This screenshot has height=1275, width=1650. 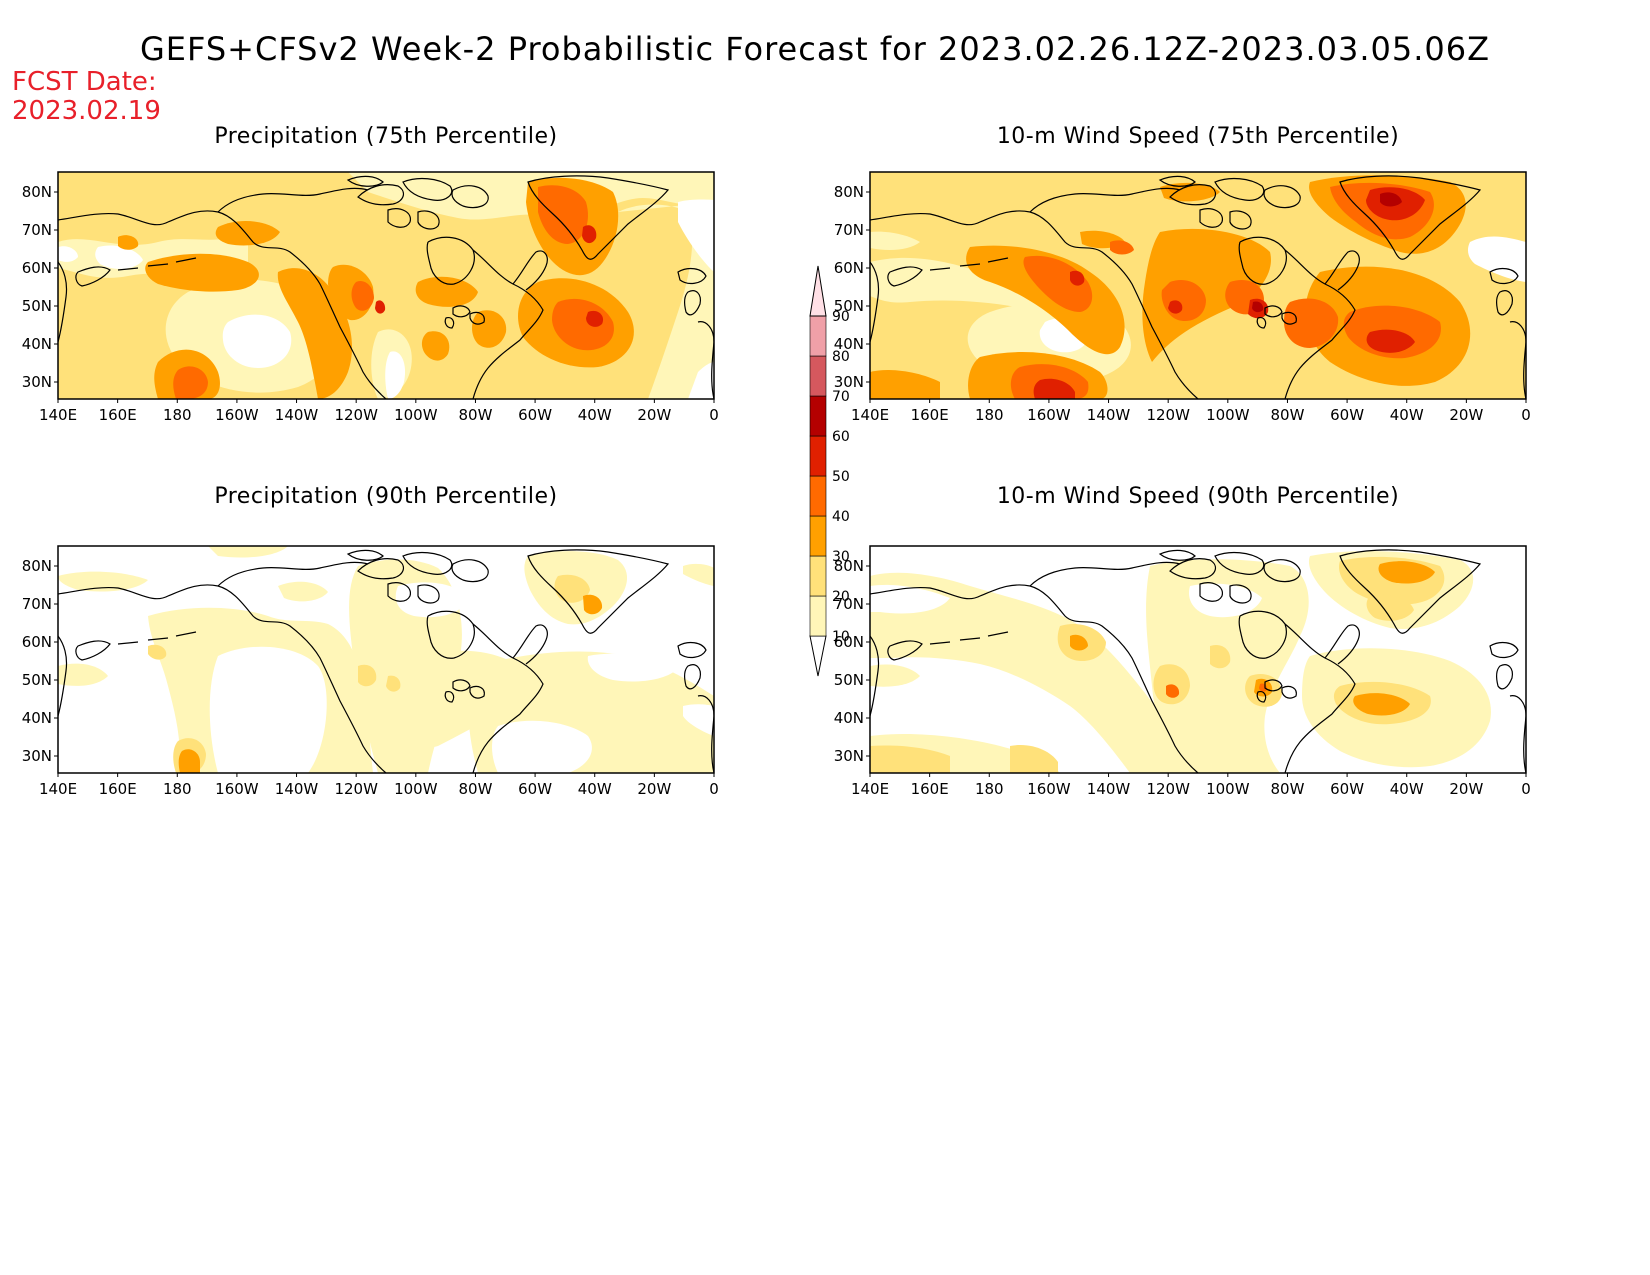 I want to click on map-wind90, so click(x=1198, y=659).